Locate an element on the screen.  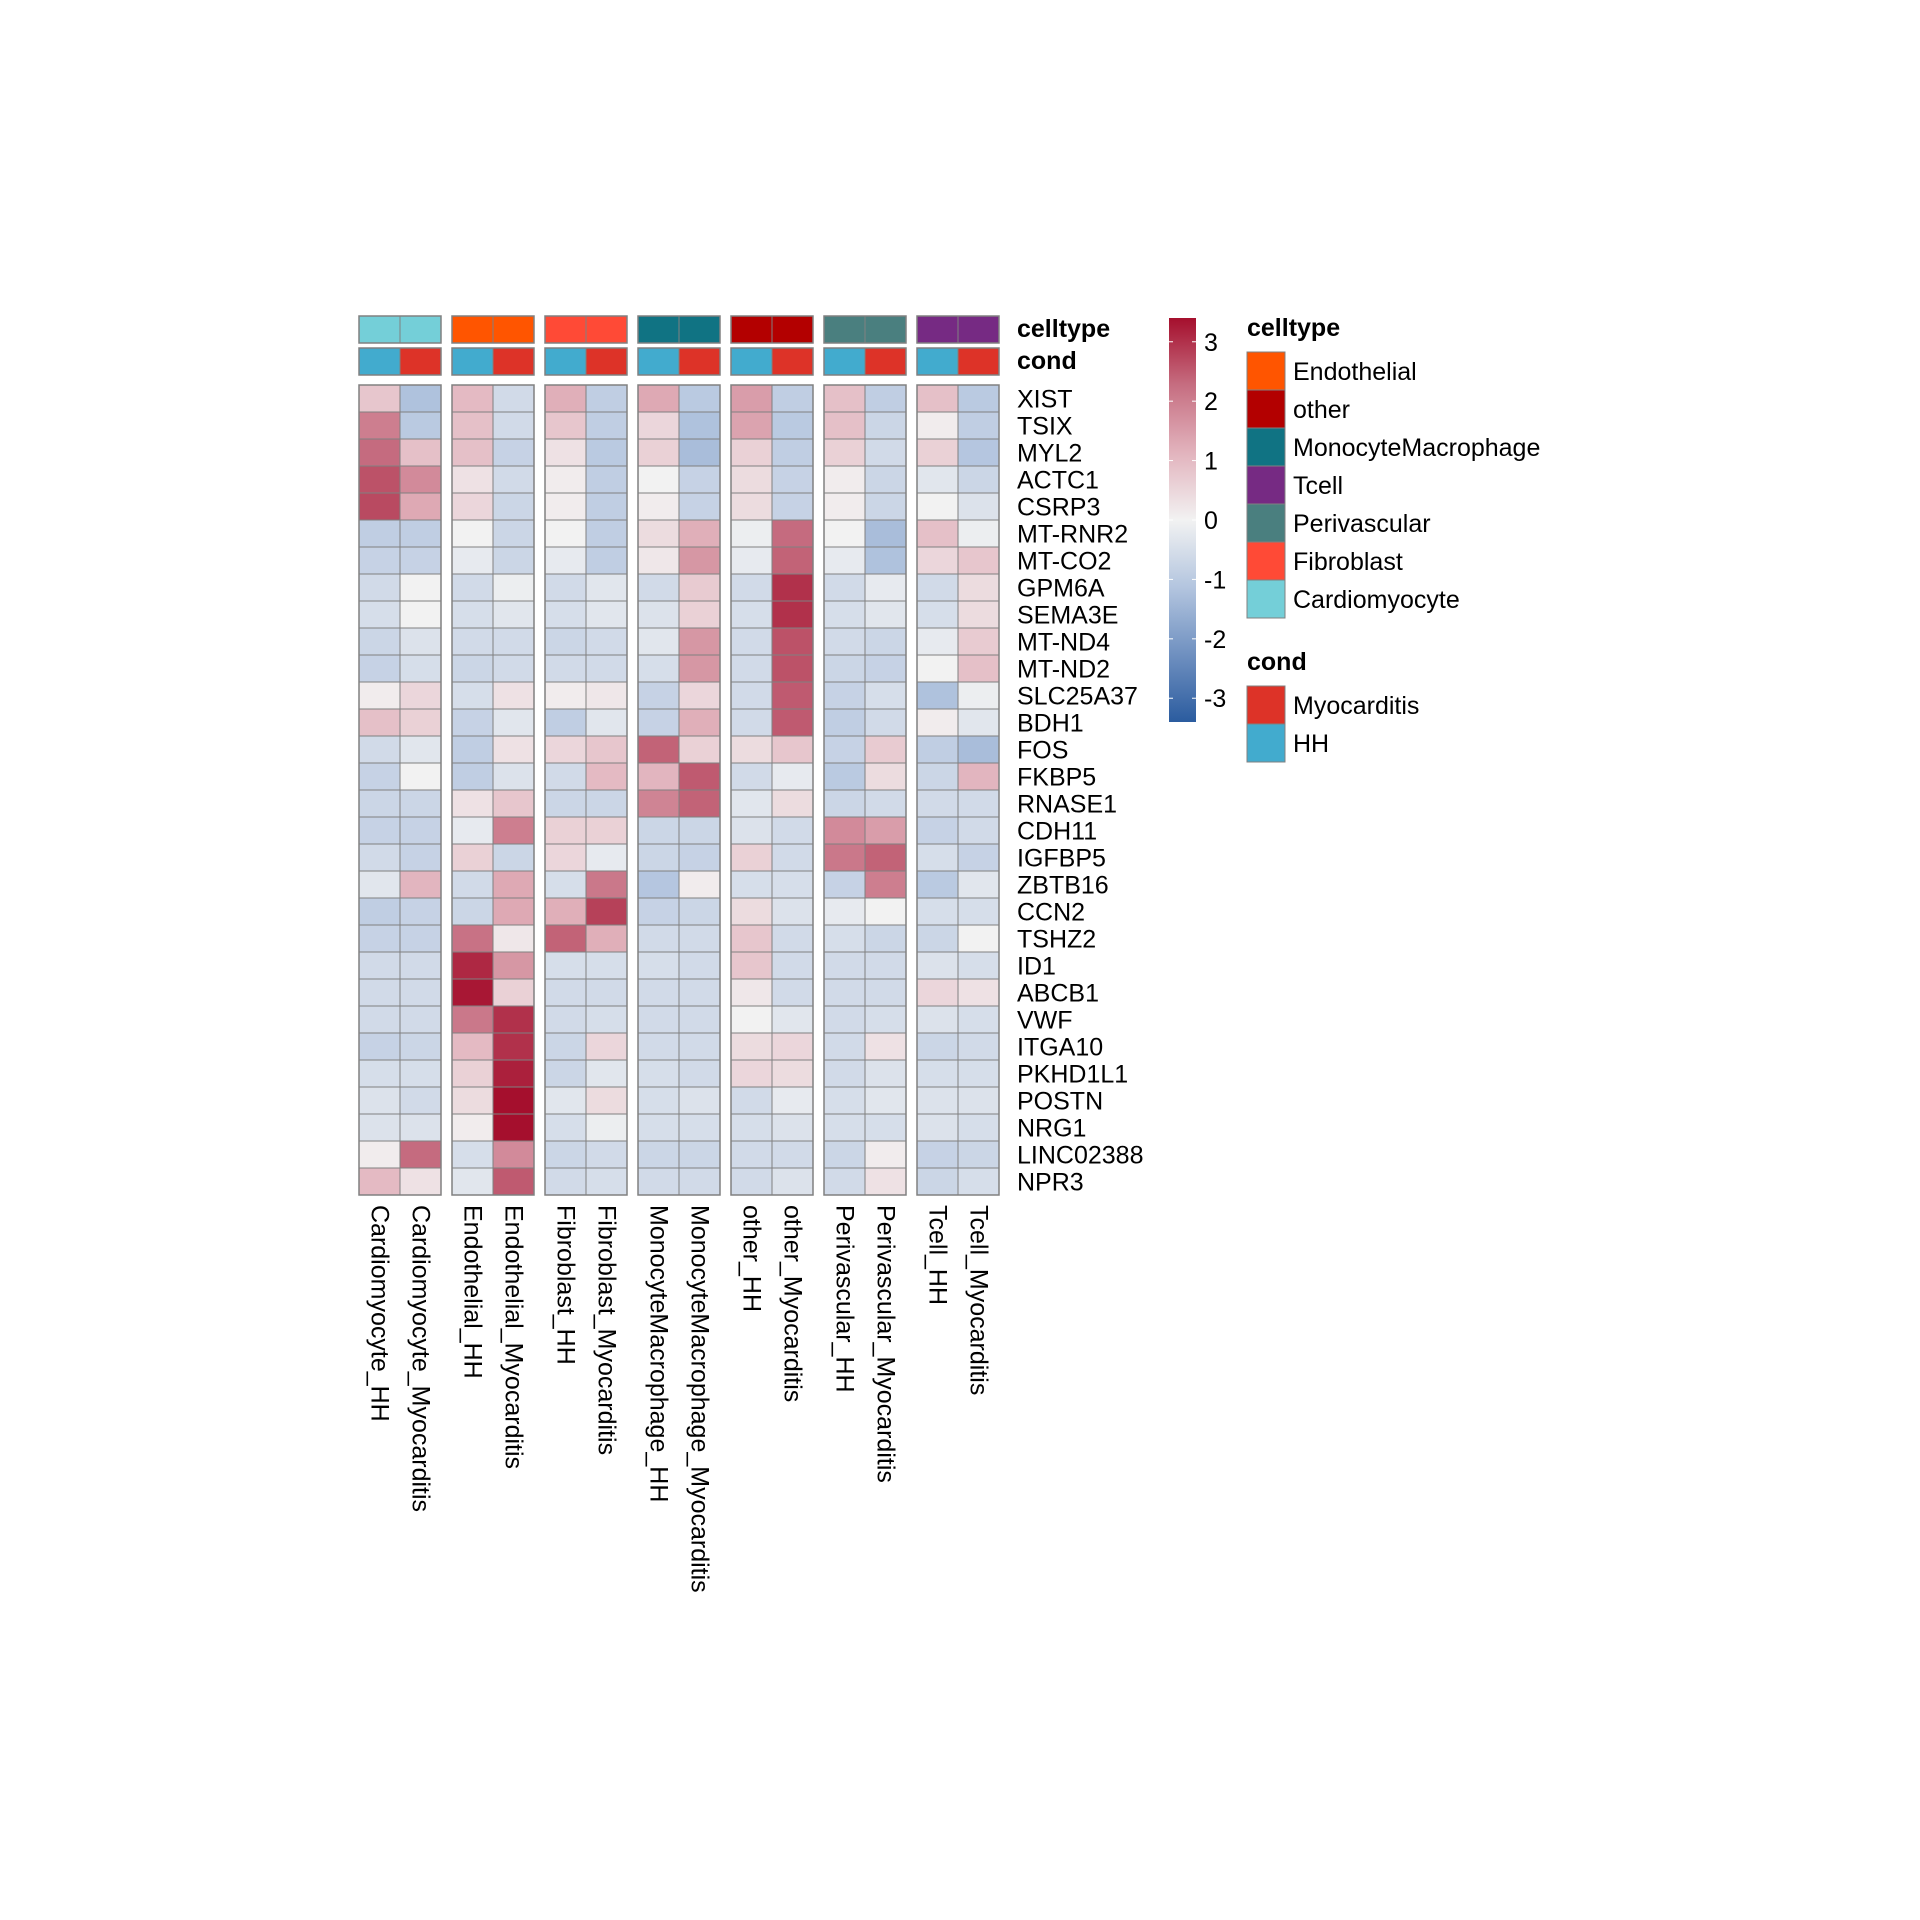
annotation-row-labels: celltype cond is located at coordinates (1063, 345).